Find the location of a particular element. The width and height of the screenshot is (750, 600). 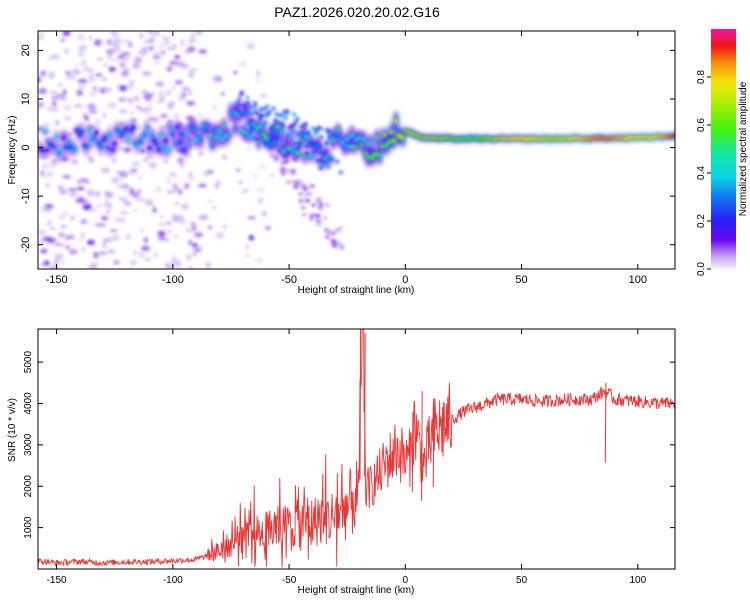

spectrogram-ridge-core is located at coordinates (356, 132).